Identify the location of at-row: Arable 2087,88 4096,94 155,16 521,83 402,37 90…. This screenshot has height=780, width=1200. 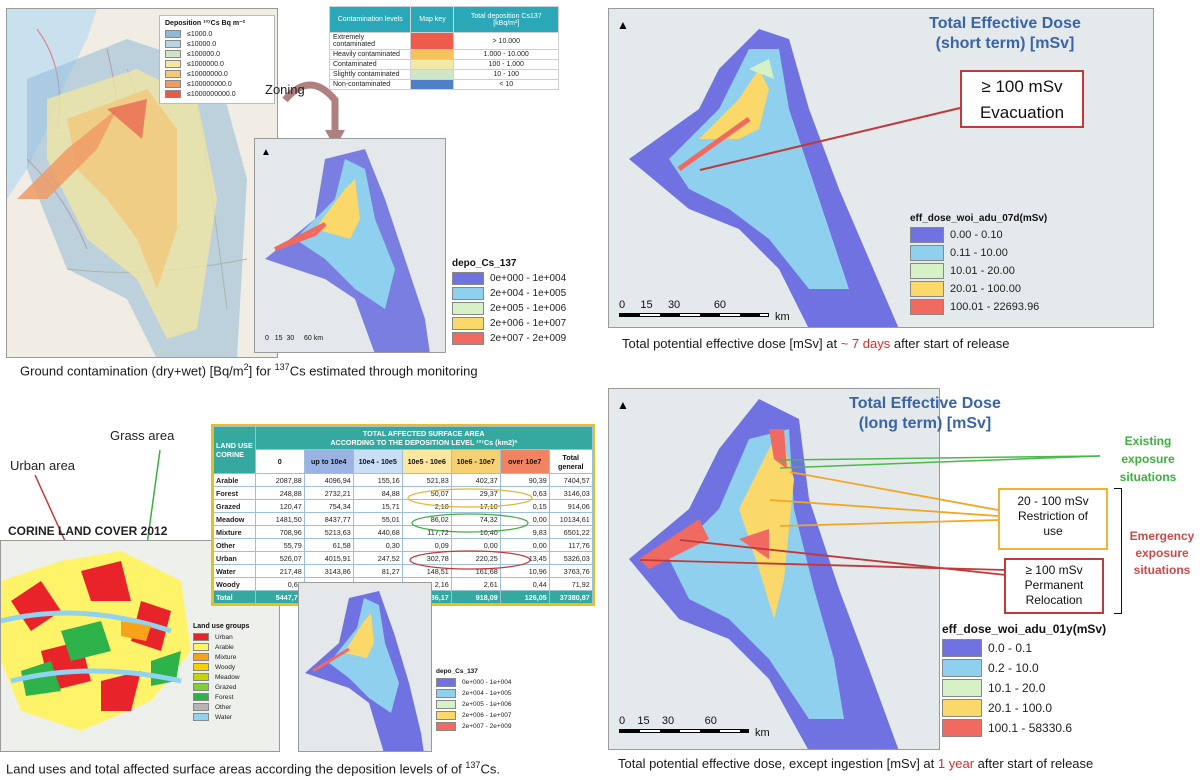
(403, 480).